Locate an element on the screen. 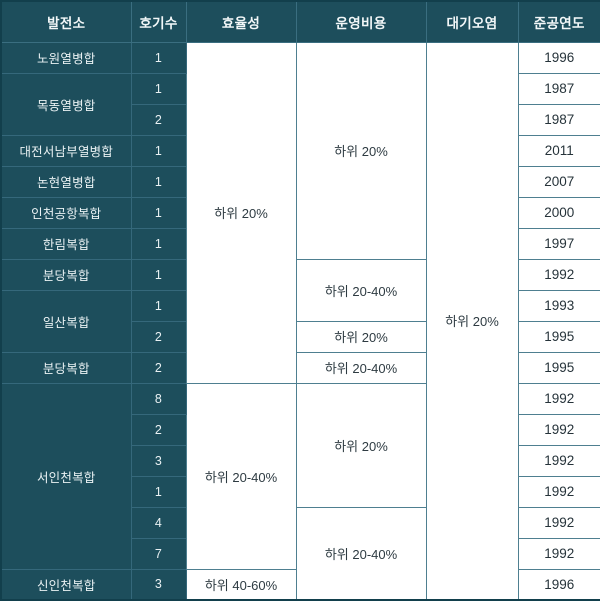  header-efficiency: 효율성 is located at coordinates (241, 21).